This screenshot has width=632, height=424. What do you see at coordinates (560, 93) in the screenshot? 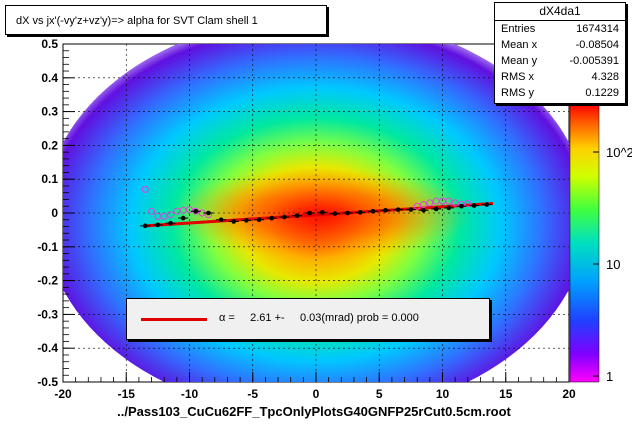
I see `stats-row: RMS y 0.1229` at bounding box center [560, 93].